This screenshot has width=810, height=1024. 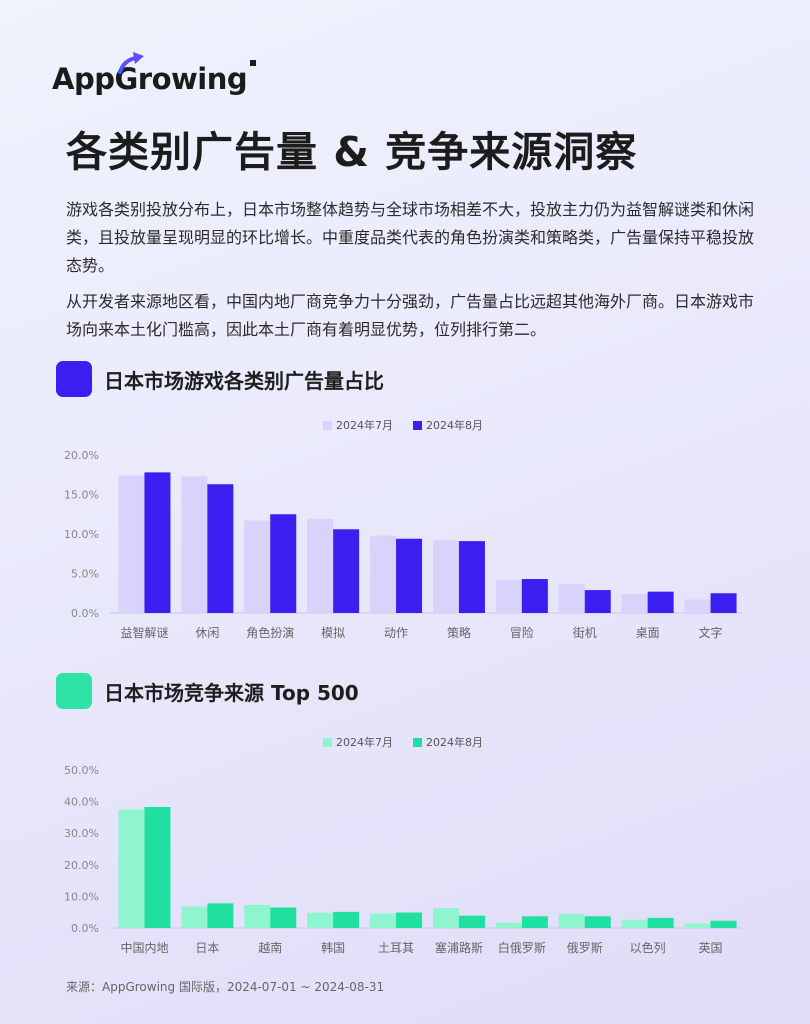 I want to click on x-tick-label: 日本, so click(x=207, y=948).